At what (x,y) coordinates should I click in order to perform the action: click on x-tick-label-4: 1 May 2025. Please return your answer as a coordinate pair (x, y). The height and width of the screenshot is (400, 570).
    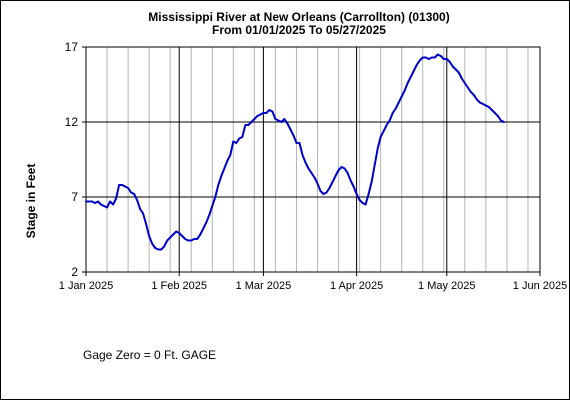
    Looking at the image, I should click on (446, 286).